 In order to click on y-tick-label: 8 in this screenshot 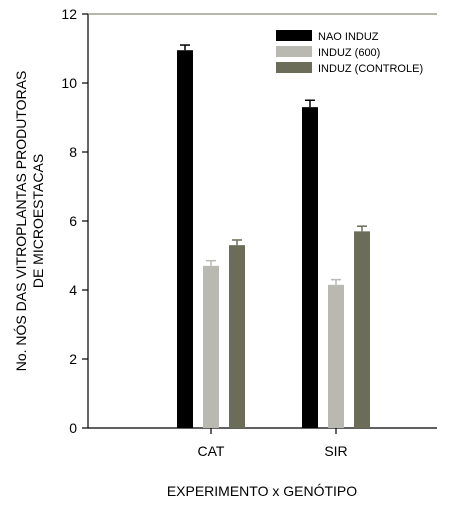, I will do `click(73, 152)`.